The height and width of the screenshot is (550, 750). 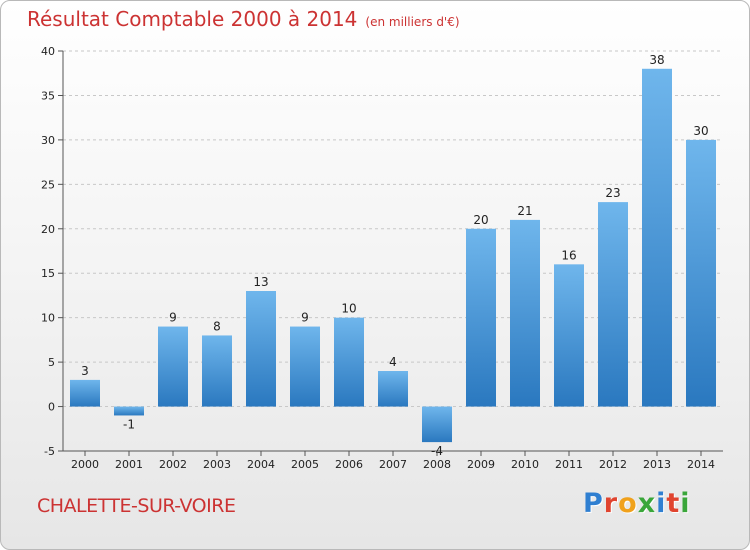 I want to click on x-tick-label: 2008, so click(x=437, y=464).